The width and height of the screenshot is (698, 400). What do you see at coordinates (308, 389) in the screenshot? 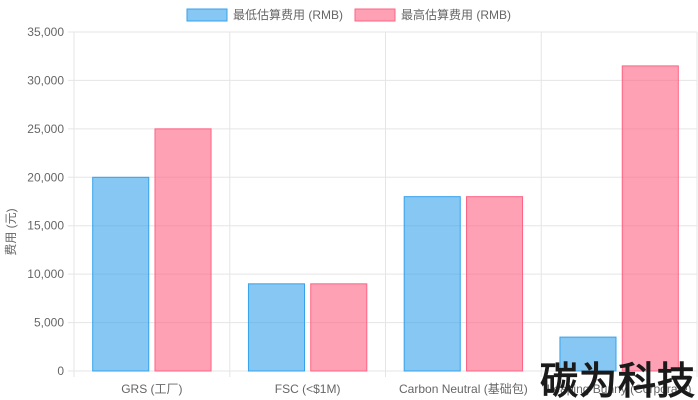
I see `x-tick-label: FSC (<$1M)` at bounding box center [308, 389].